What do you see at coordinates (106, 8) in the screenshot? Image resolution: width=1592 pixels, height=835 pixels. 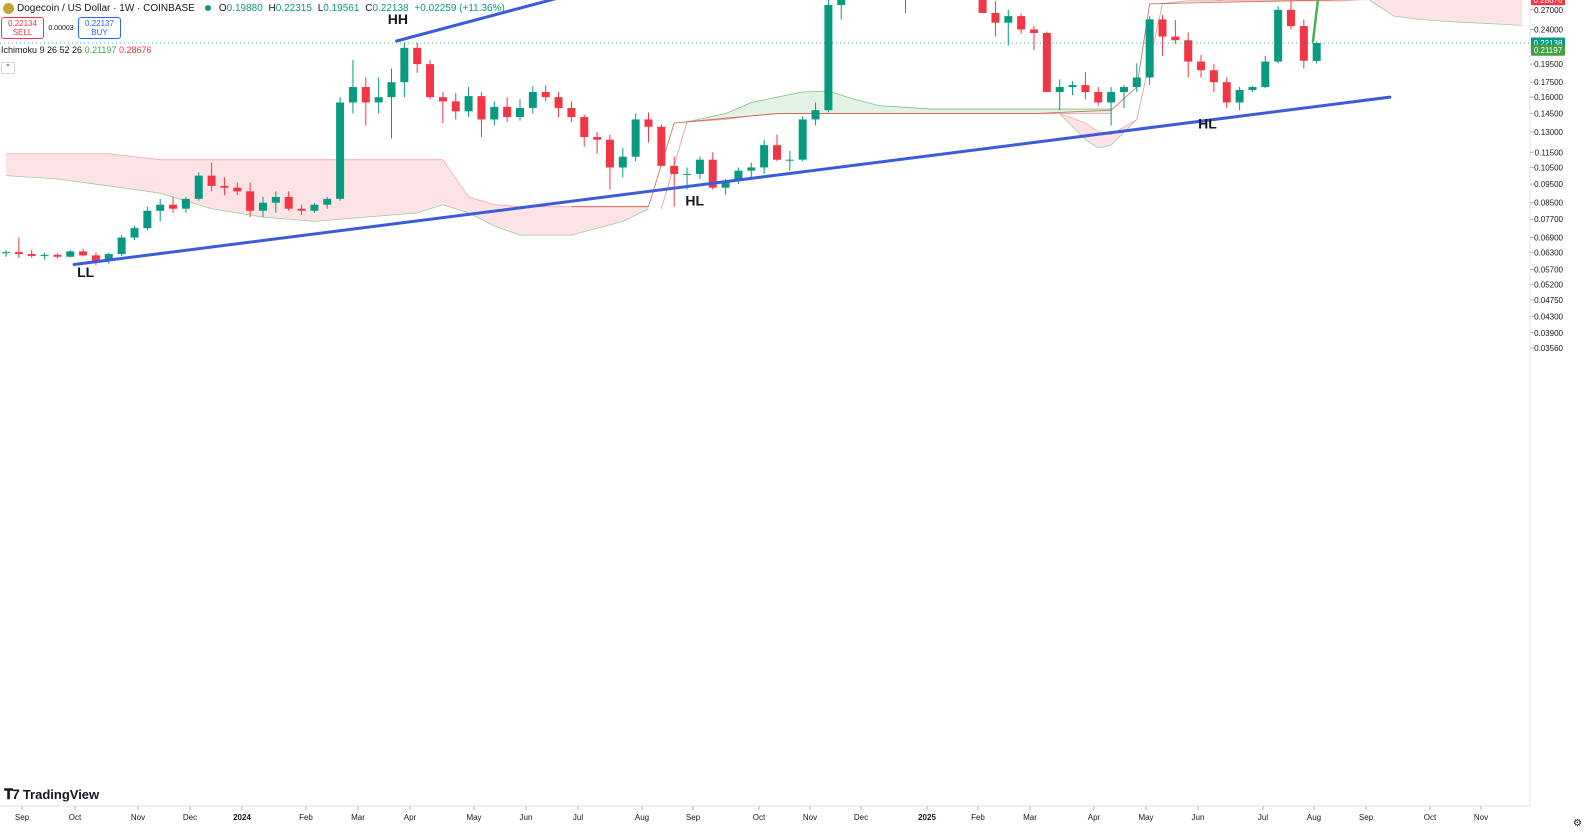 I see `symbol-title: Dogecoin / US Dollar · 1W · COINBASE` at bounding box center [106, 8].